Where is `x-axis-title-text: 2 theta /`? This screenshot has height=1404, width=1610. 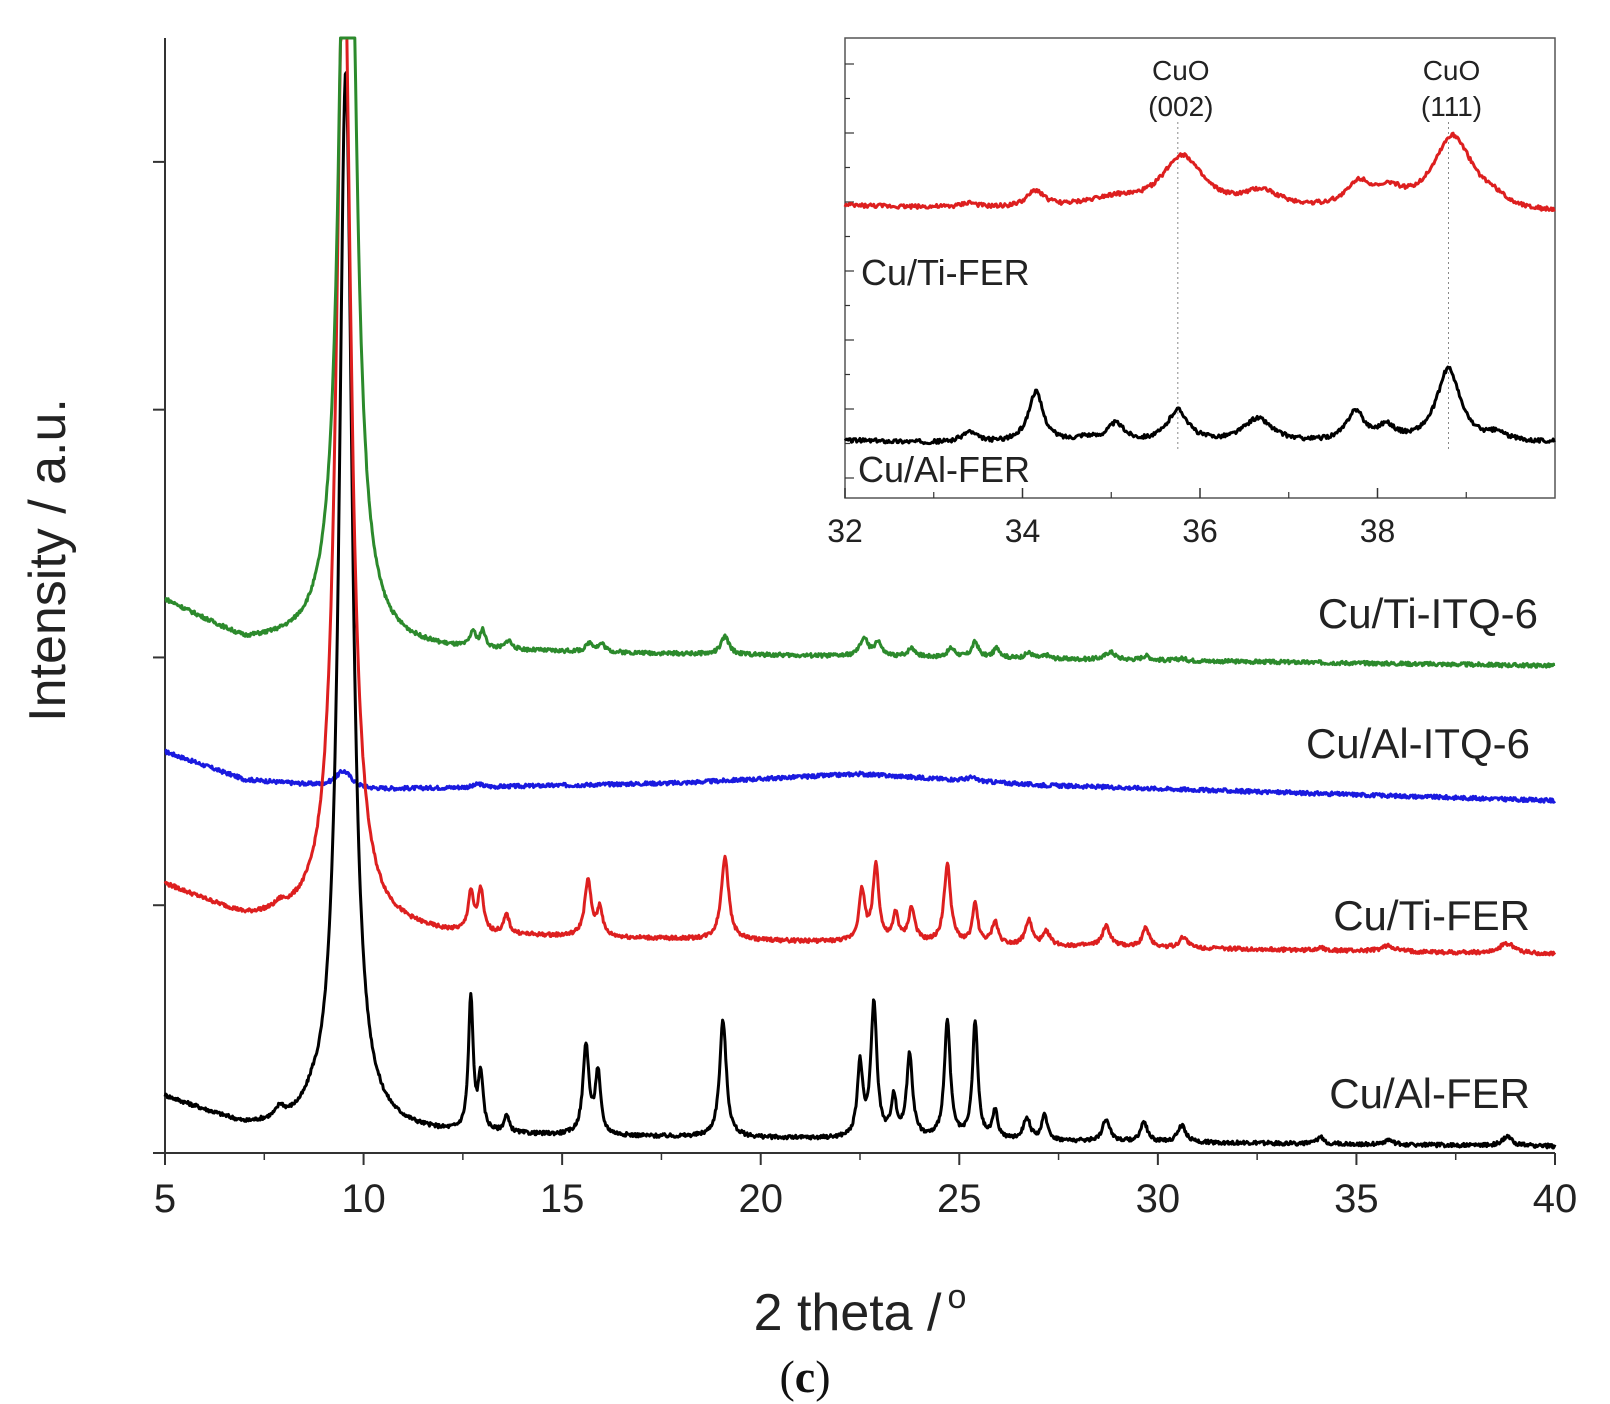
x-axis-title-text: 2 theta / is located at coordinates (848, 1313).